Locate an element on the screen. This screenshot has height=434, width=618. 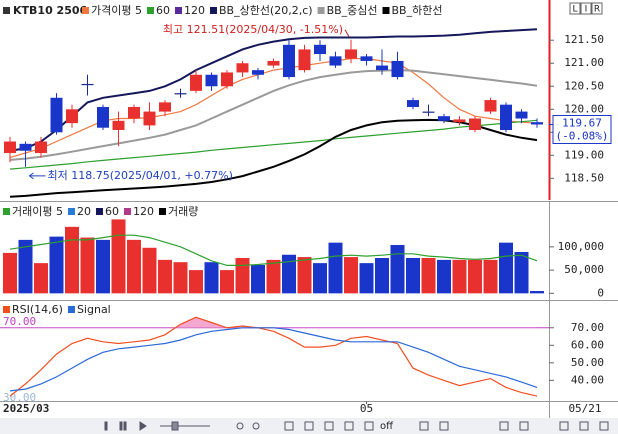
volume-ma-line is located at coordinates (273, 250).